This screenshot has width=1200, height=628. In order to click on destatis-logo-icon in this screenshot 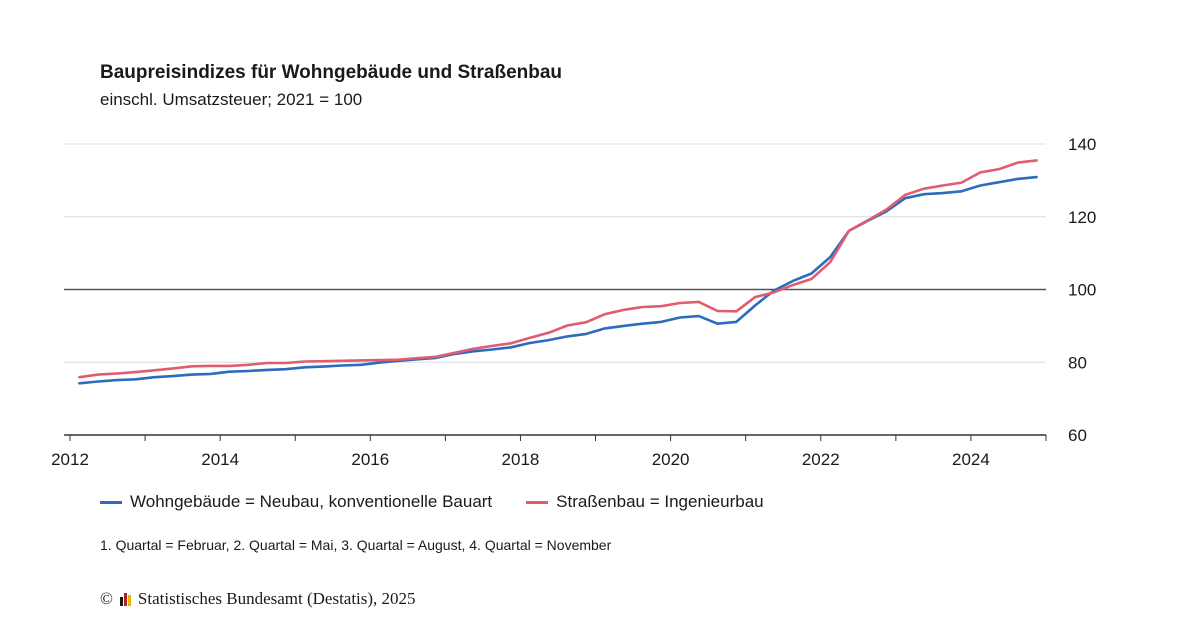, I will do `click(125, 599)`.